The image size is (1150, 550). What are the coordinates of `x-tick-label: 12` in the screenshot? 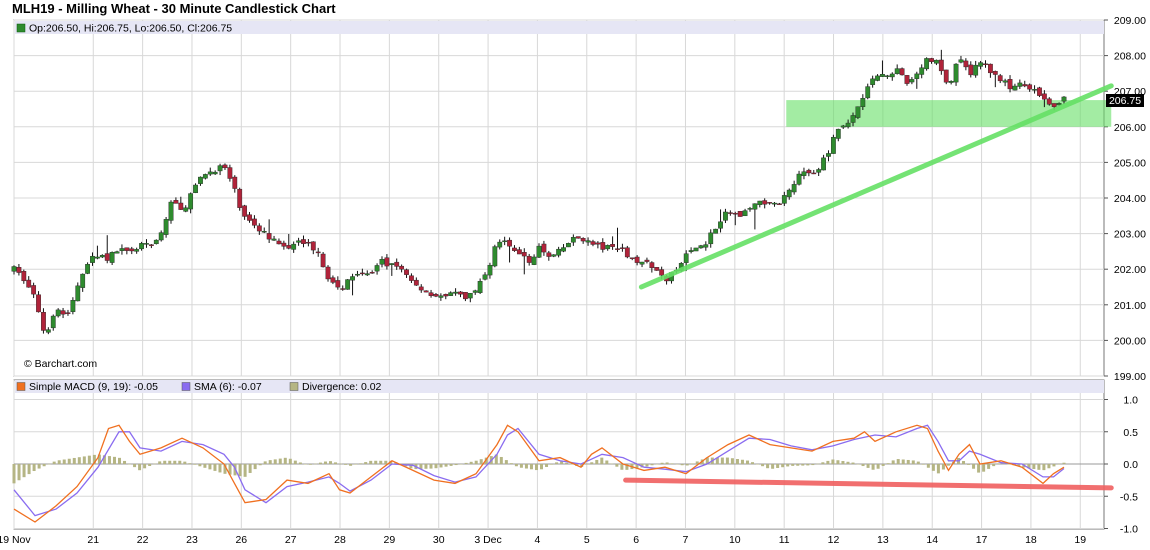 It's located at (834, 540).